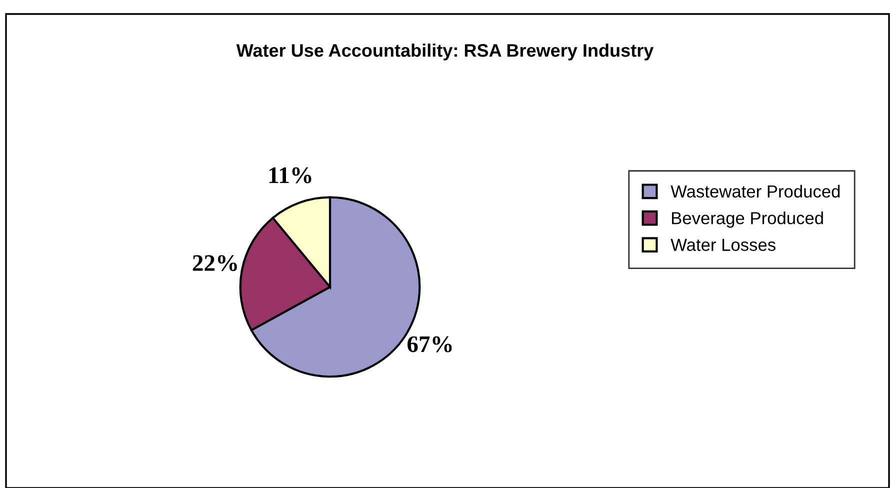  Describe the element at coordinates (755, 191) in the screenshot. I see `legend-label: Wastewater Produced` at that location.